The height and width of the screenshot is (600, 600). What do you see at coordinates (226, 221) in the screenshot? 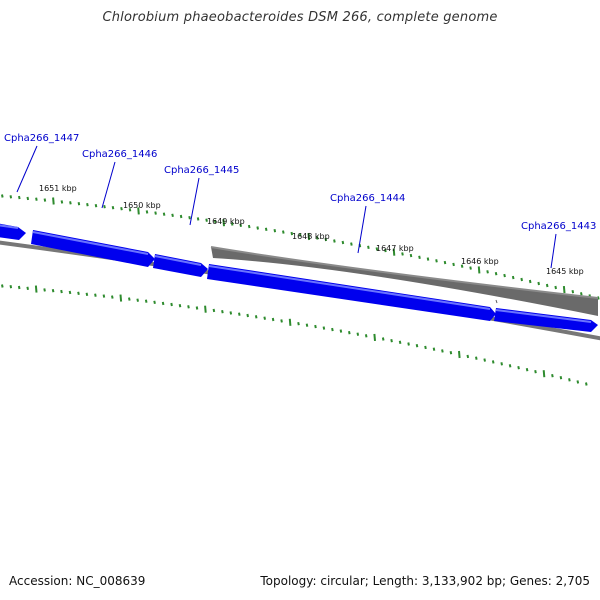
I see `kbp-label-1649: 1649 kbp` at bounding box center [226, 221].